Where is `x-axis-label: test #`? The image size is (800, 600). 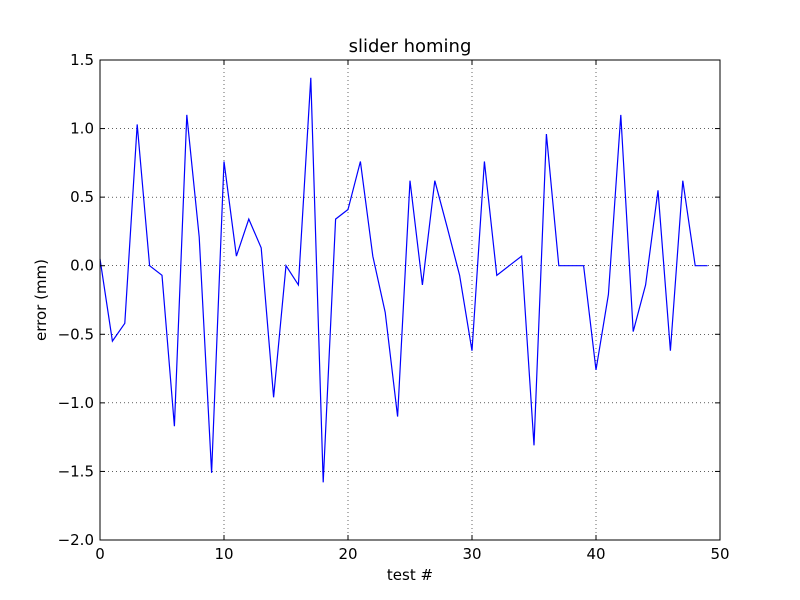
x-axis-label: test # is located at coordinates (410, 575).